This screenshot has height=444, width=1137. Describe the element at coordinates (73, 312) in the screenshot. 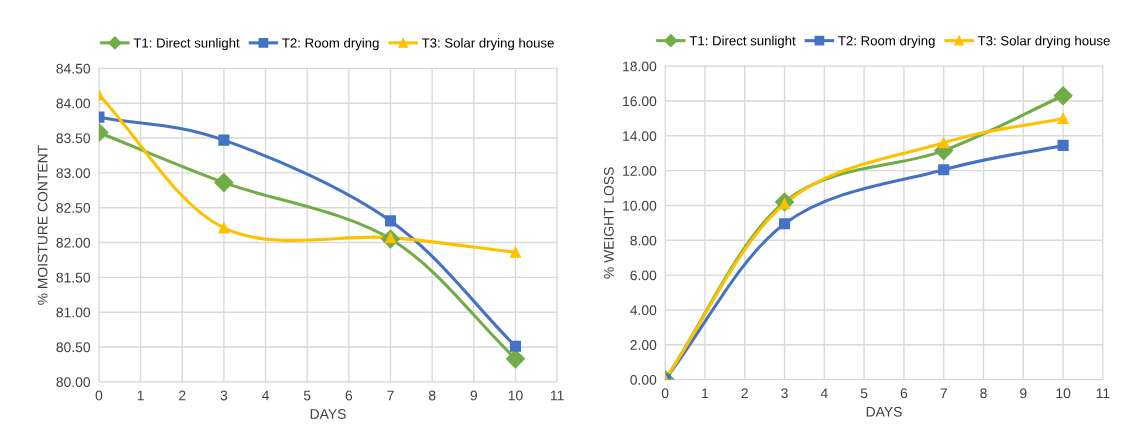

I see `y-tick-label: 81.00` at that location.